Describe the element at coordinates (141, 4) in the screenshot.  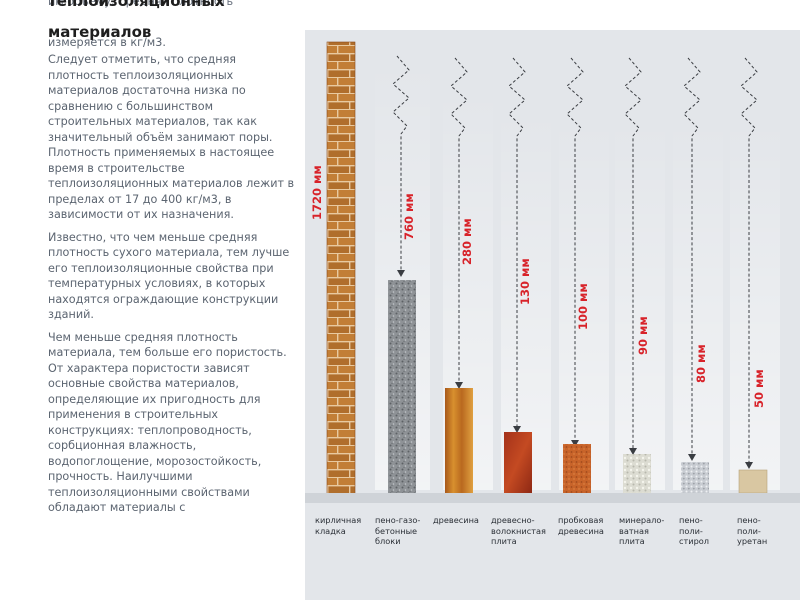
I see `cut-top-line: им объёму. Средняя плотность` at that location.